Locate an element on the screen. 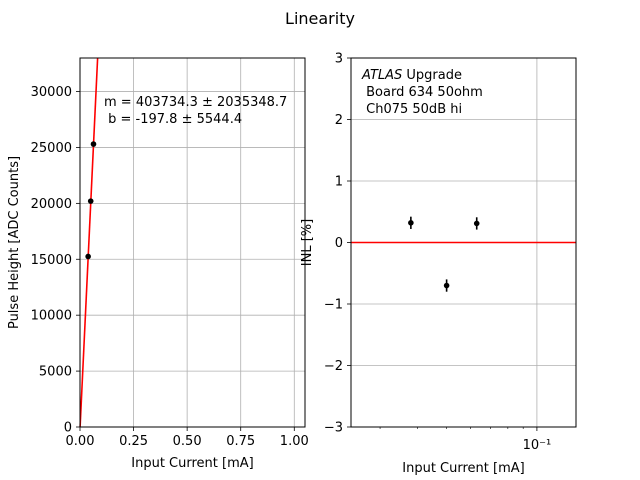  left-x-tick-label: 0.50 is located at coordinates (187, 441).